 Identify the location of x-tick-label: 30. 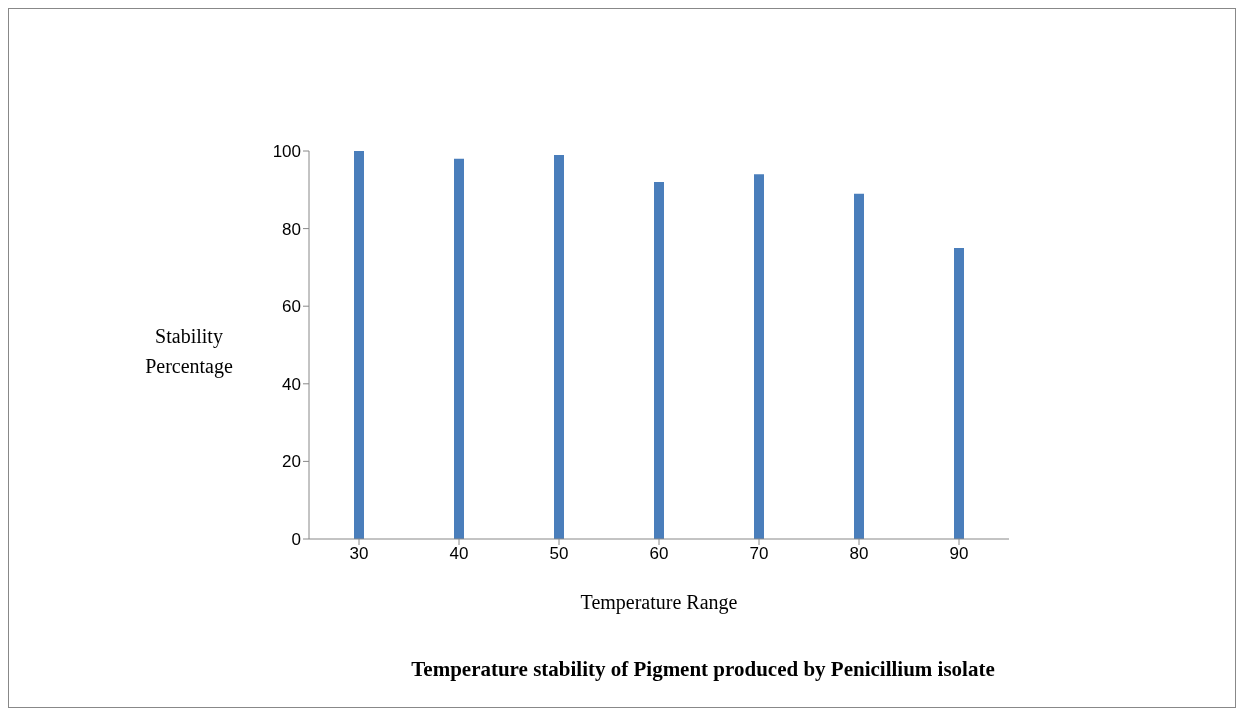
(359, 554).